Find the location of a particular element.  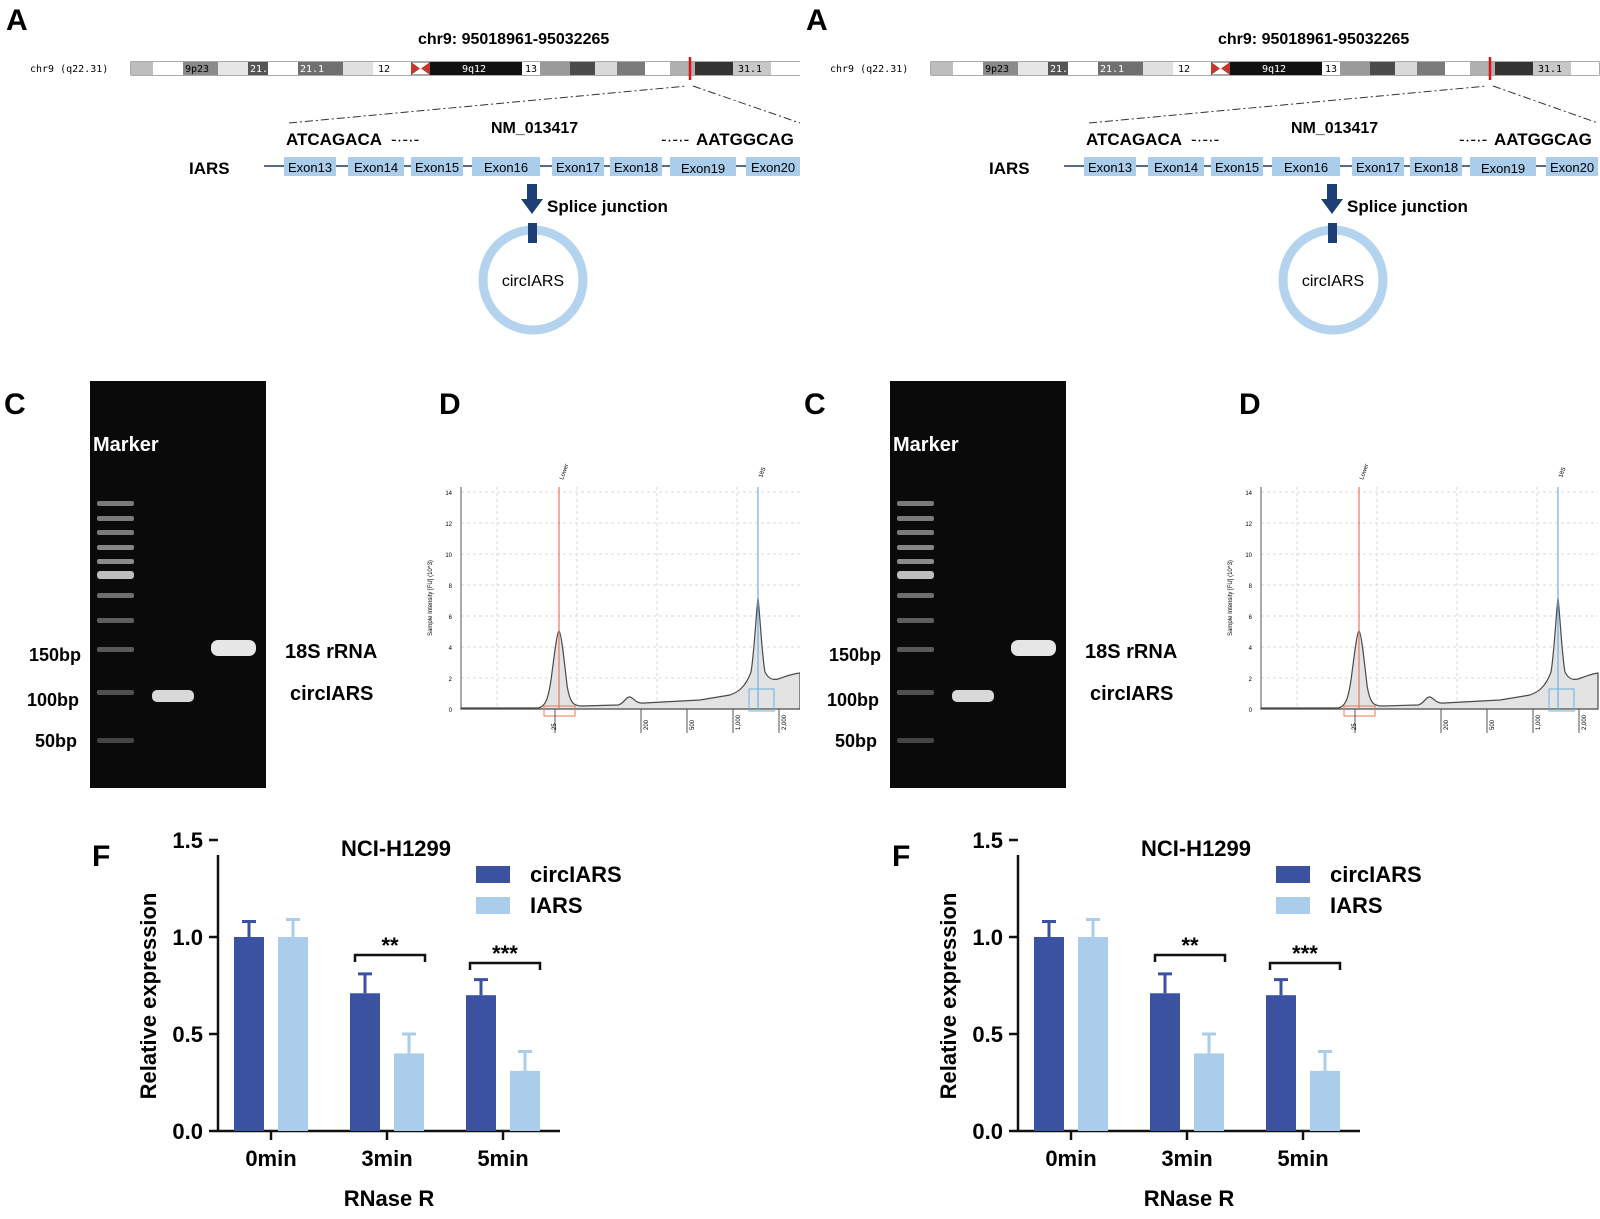

significance-marker: *** is located at coordinates (1305, 953).